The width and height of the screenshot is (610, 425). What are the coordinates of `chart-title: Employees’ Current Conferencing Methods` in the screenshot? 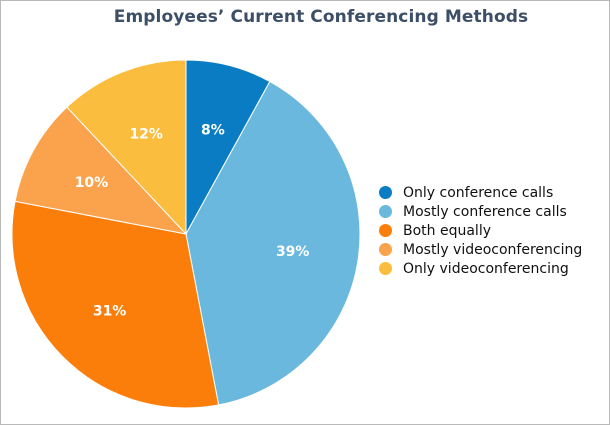 It's located at (321, 17).